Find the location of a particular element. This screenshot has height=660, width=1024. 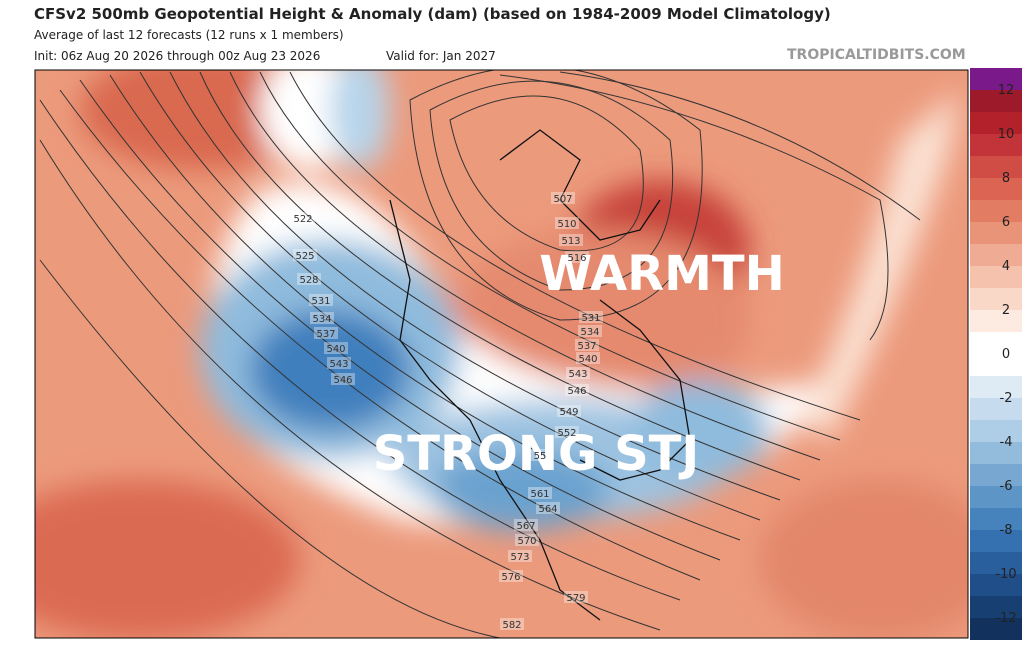

colorbar-label: -6 is located at coordinates (1006, 486).